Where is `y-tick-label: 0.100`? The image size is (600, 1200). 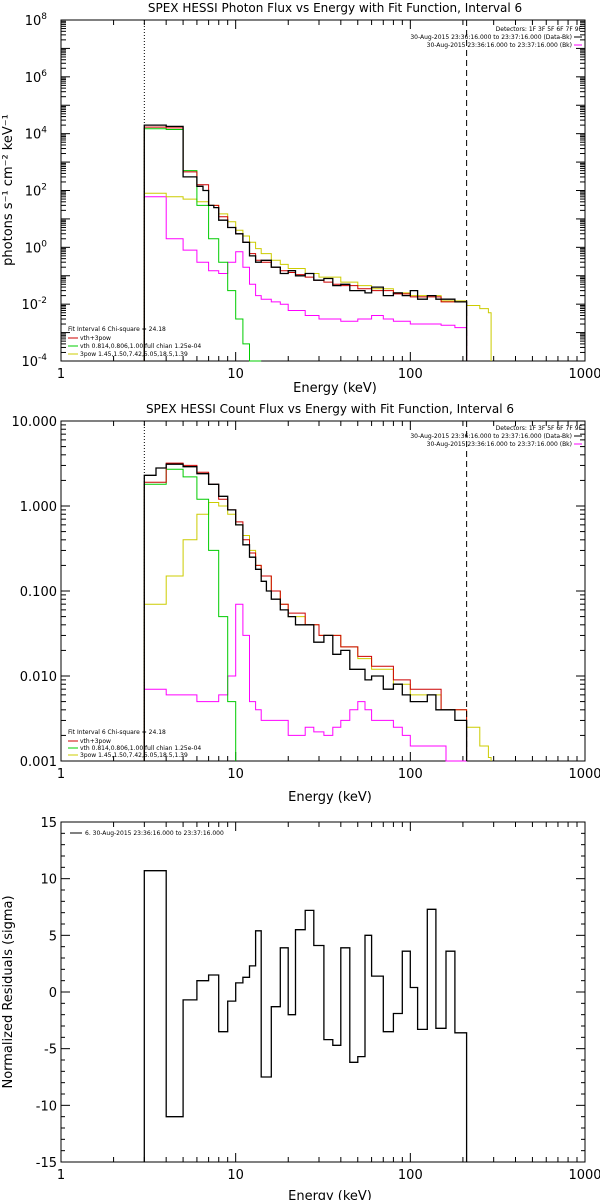
y-tick-label: 0.100 is located at coordinates (38, 592).